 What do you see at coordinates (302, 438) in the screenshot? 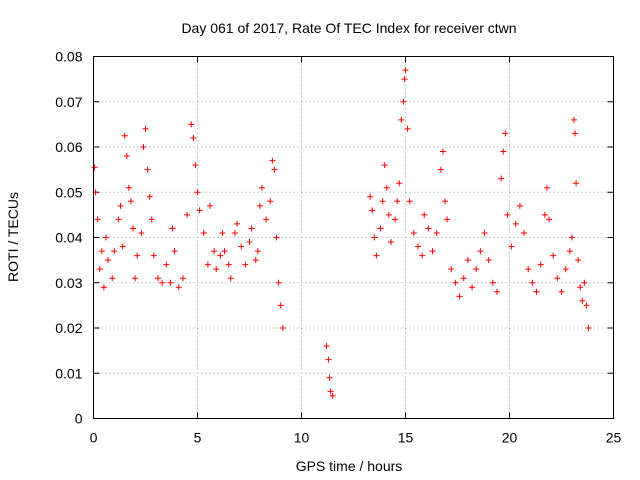
I see `x-tick-label: 10` at bounding box center [302, 438].